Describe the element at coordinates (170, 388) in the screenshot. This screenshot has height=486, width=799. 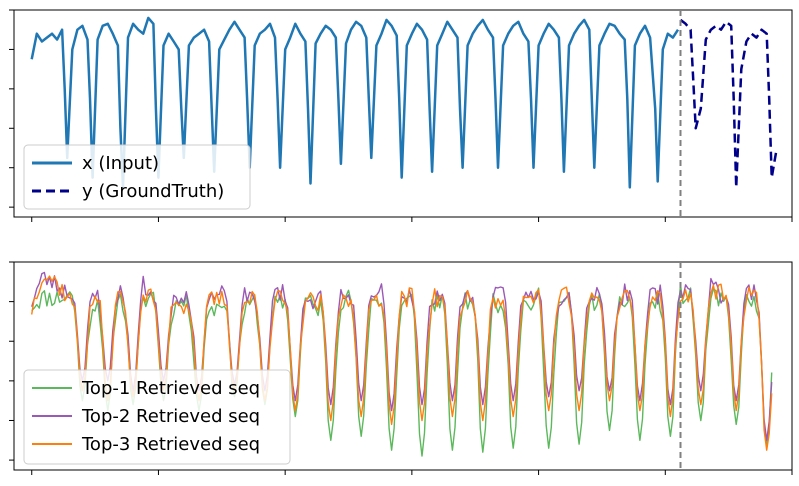
I see `bottom-legend-label-top1: Top-1 Retrieved seq` at that location.